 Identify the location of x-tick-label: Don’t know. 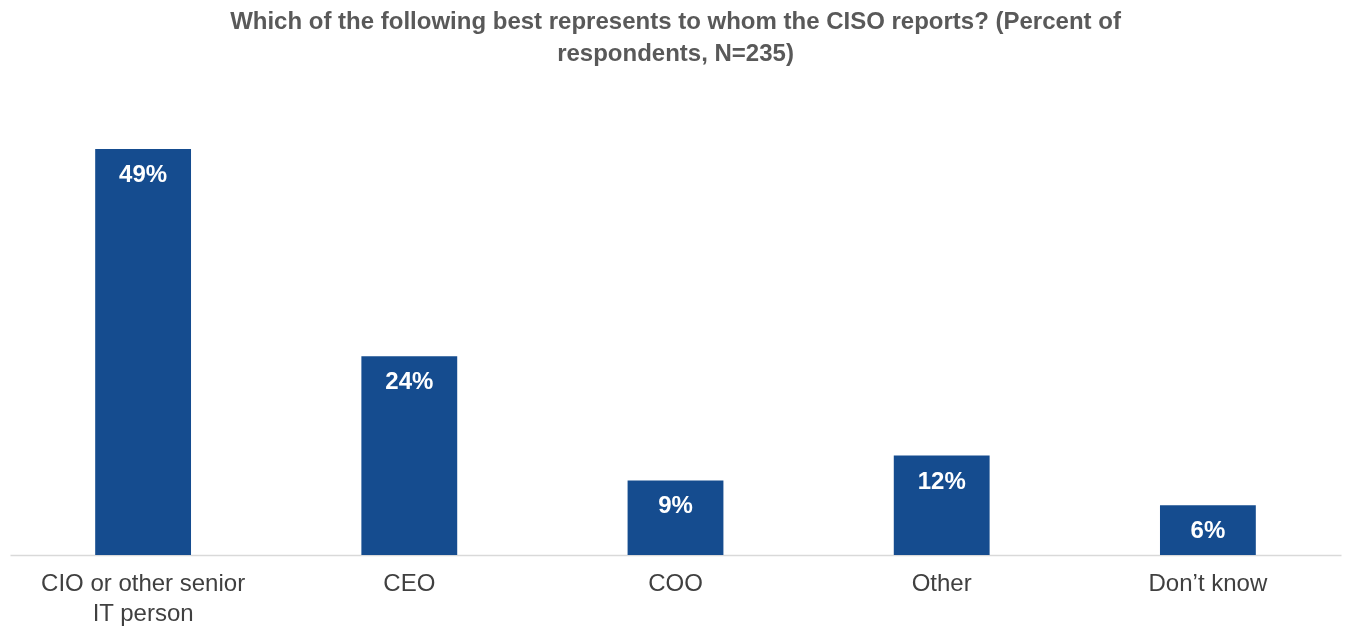
(1208, 582).